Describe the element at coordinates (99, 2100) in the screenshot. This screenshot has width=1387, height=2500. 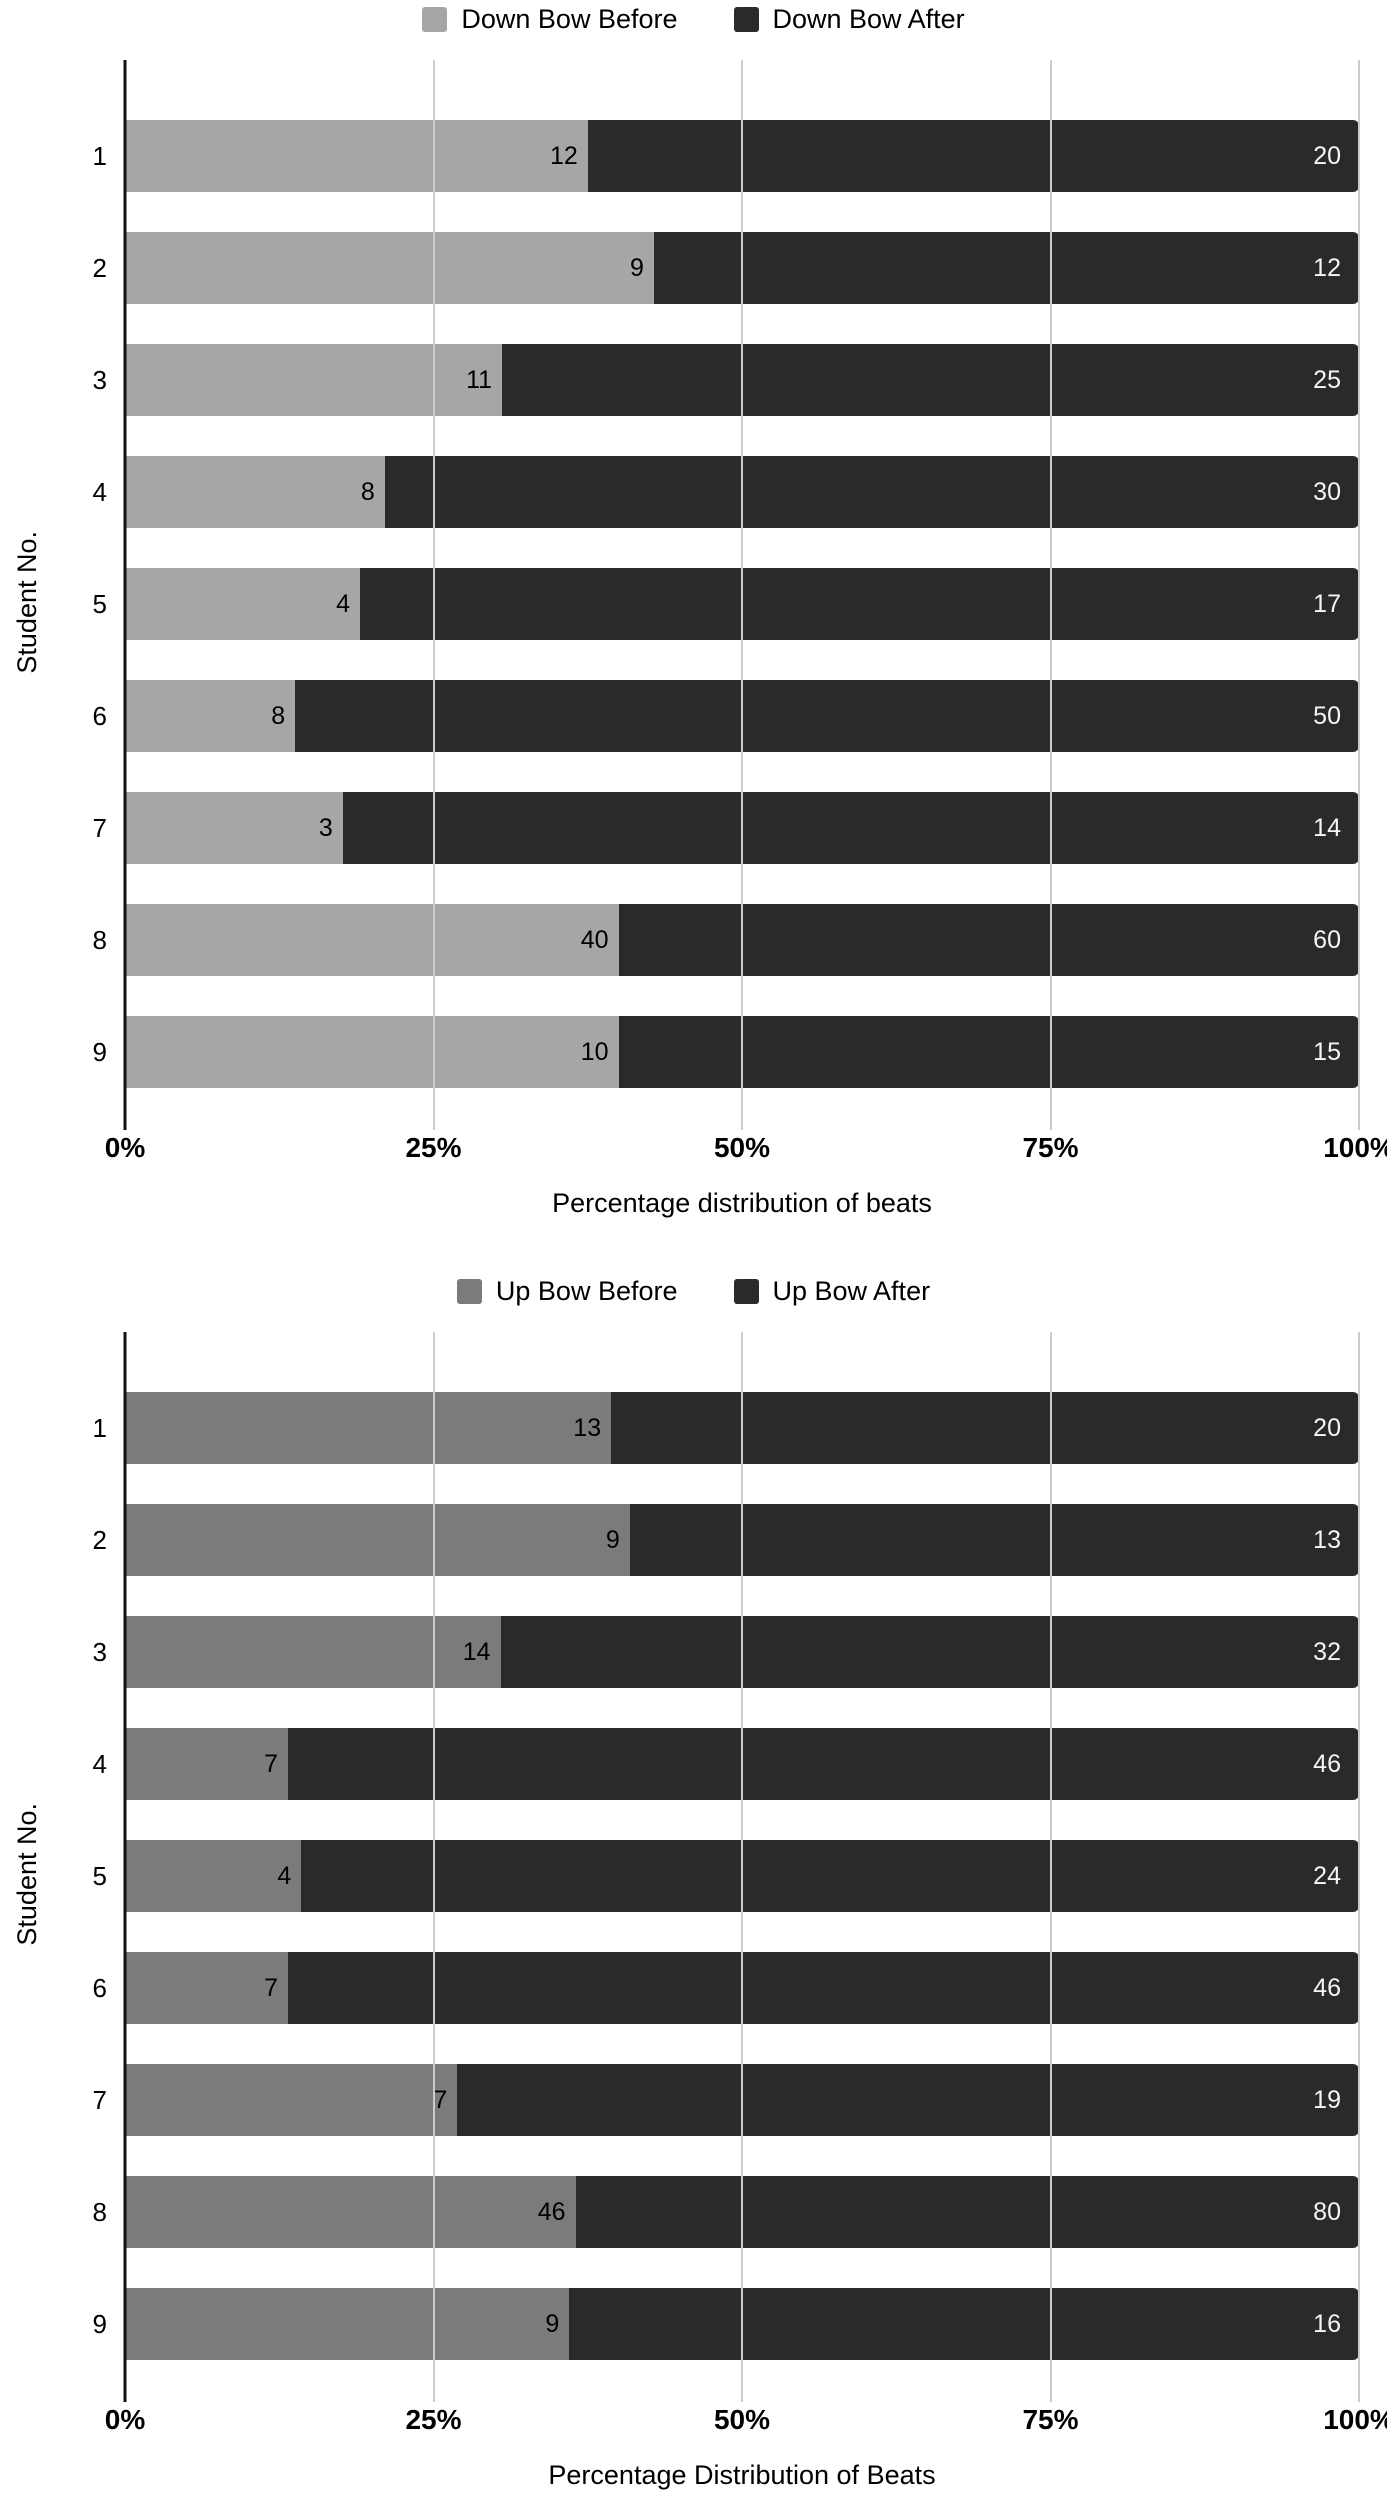
I see `category-label: 7` at that location.